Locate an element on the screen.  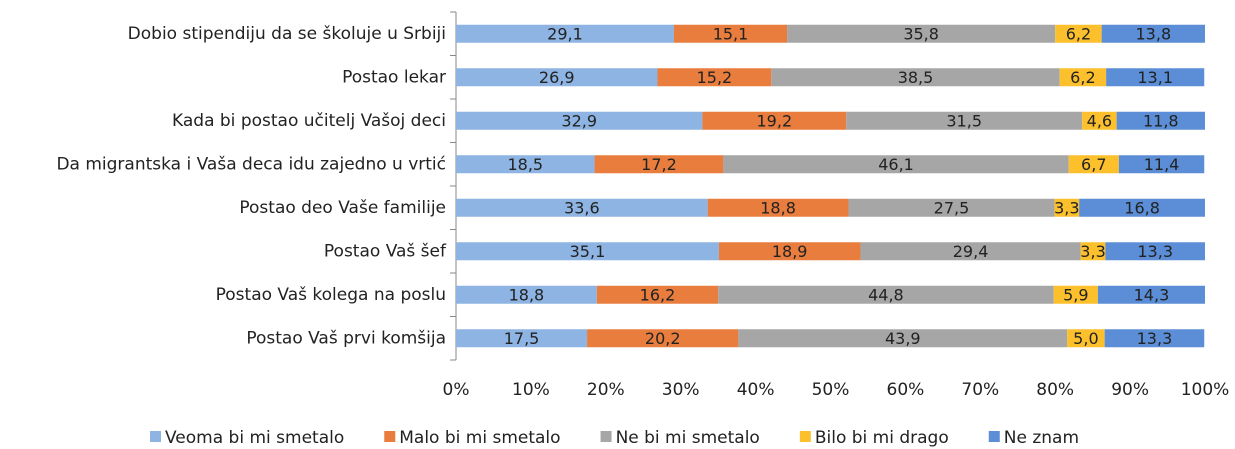
data-label: 13,1 is located at coordinates (1155, 77).